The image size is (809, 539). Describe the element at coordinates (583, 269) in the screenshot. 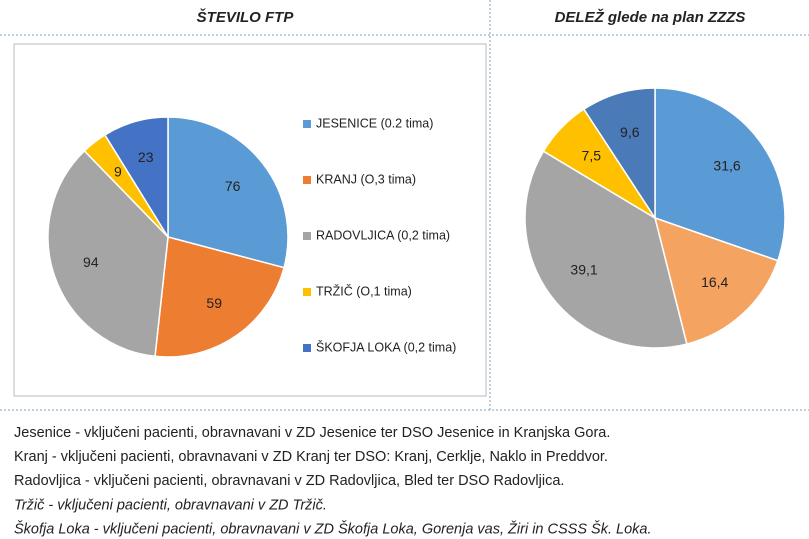

I see `data-label: 39,1` at that location.